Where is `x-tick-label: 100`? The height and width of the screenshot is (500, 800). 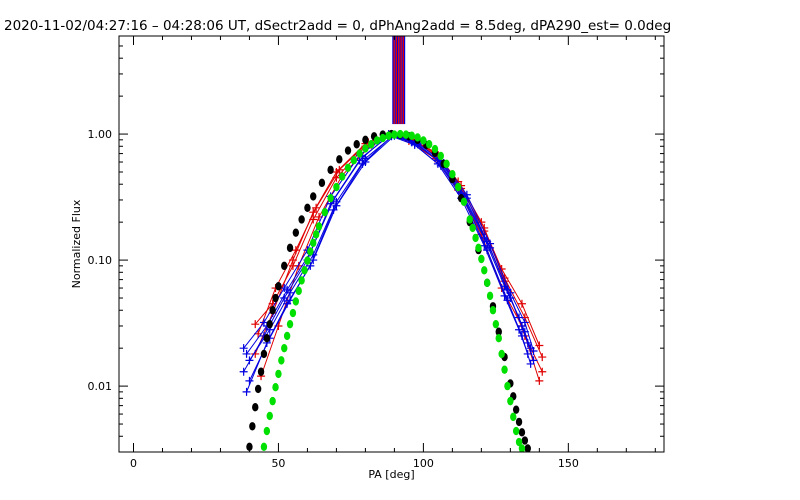
x-tick-label: 100 is located at coordinates (423, 463).